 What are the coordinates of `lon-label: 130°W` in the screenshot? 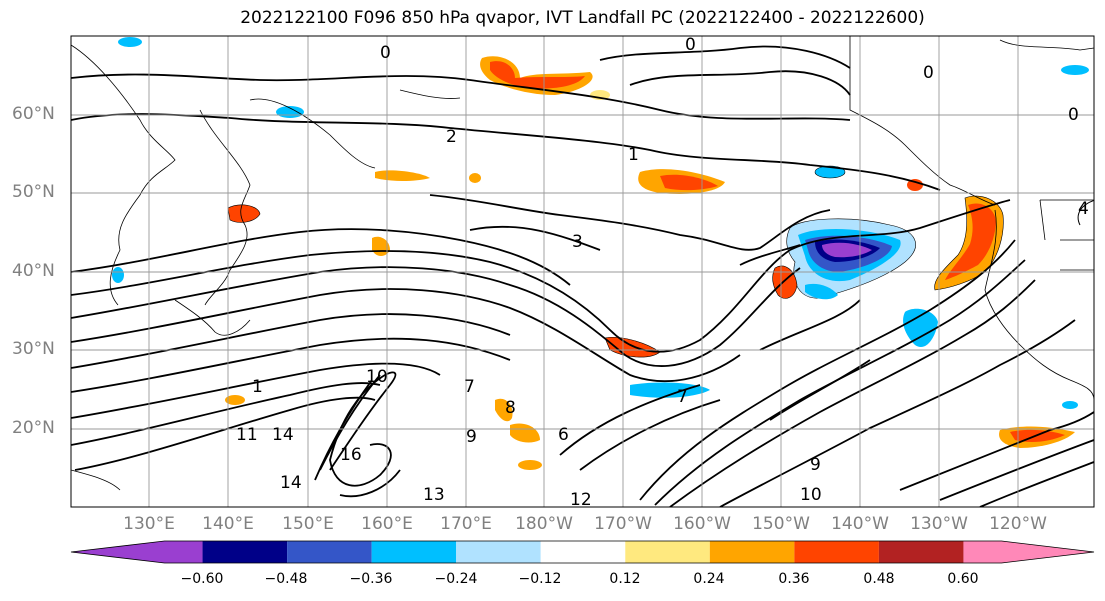 It's located at (939, 524).